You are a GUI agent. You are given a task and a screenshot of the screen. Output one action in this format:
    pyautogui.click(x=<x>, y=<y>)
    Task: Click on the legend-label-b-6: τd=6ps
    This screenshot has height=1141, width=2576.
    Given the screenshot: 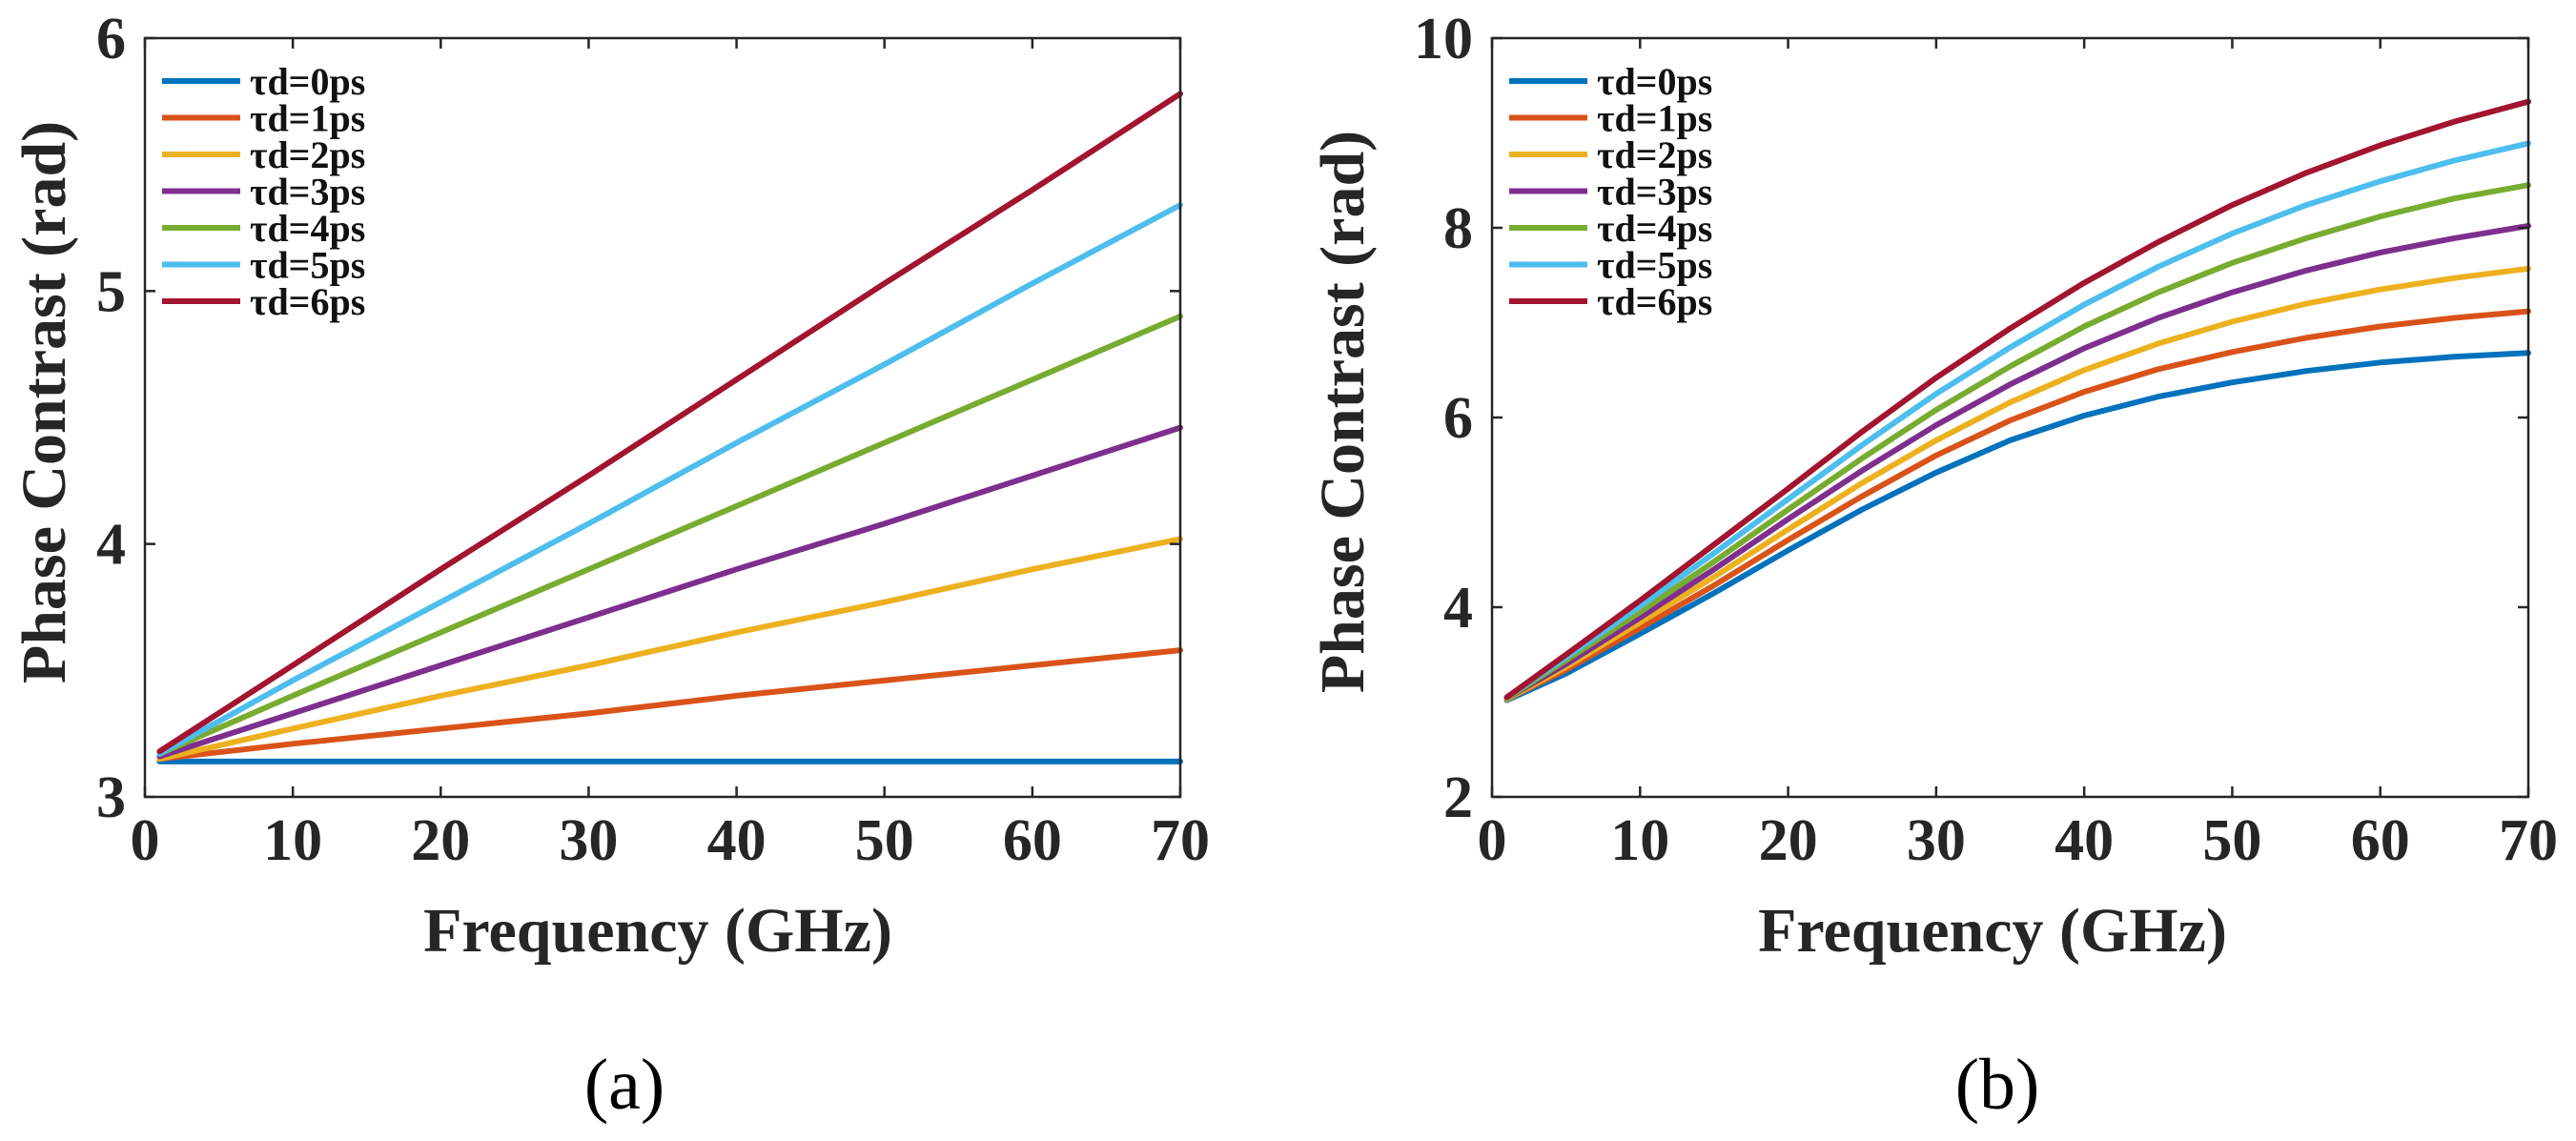 What is the action you would take?
    pyautogui.click(x=1654, y=301)
    